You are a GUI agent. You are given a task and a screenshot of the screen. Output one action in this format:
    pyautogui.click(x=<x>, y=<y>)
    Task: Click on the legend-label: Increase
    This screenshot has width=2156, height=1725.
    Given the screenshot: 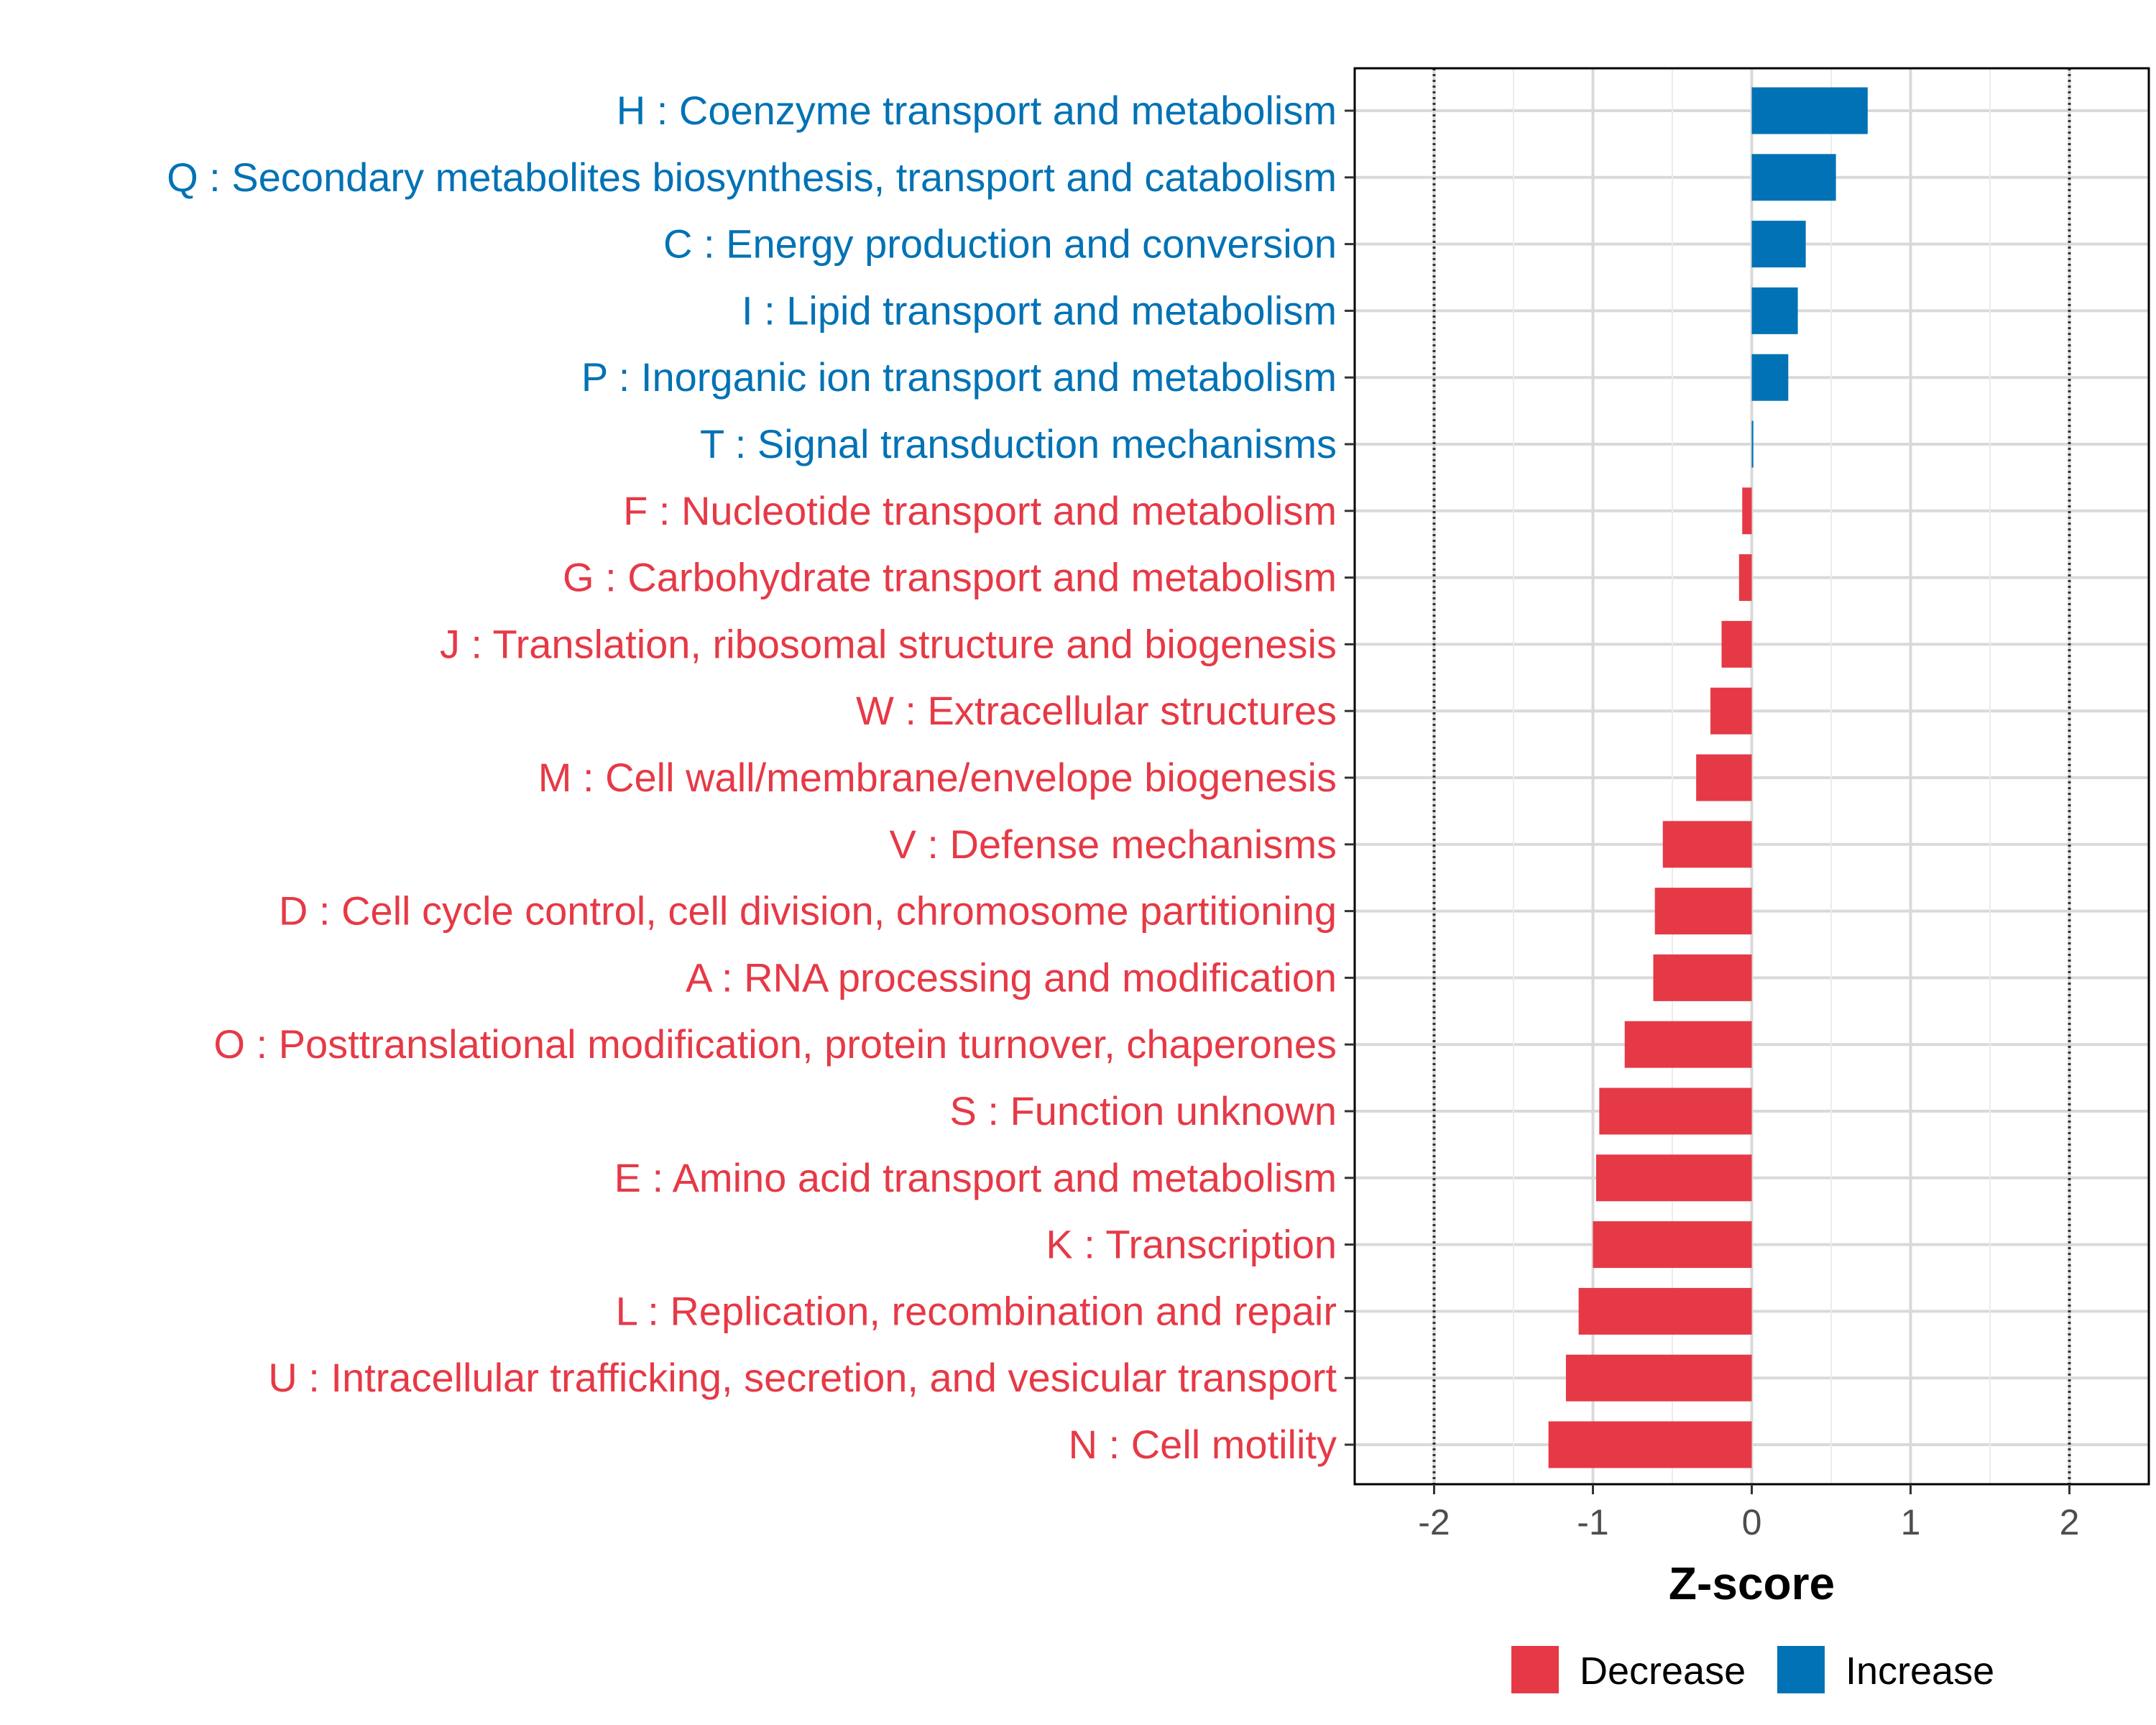 What is the action you would take?
    pyautogui.click(x=1920, y=1671)
    